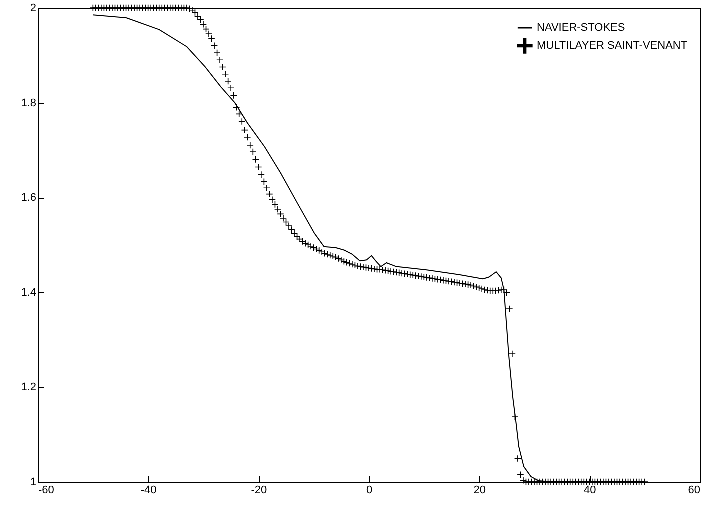  What do you see at coordinates (28, 292) in the screenshot?
I see `y-tick-label: 1.4` at bounding box center [28, 292].